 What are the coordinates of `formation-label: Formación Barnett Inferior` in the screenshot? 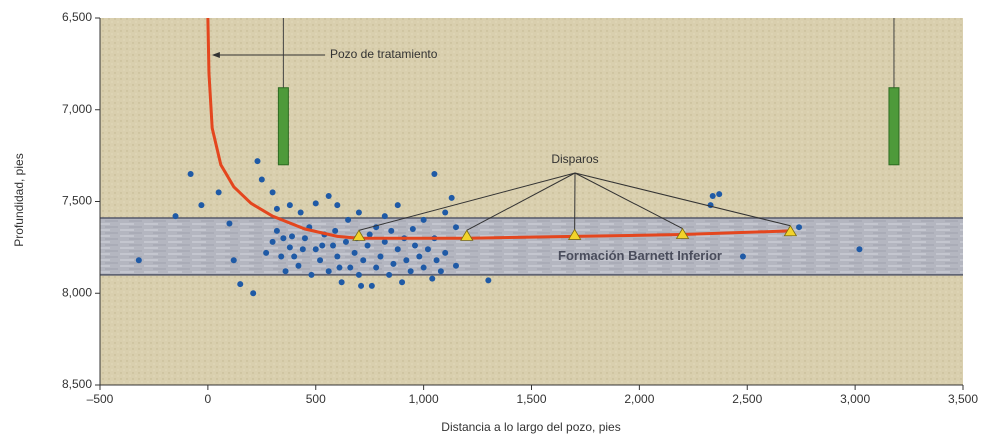 It's located at (640, 255).